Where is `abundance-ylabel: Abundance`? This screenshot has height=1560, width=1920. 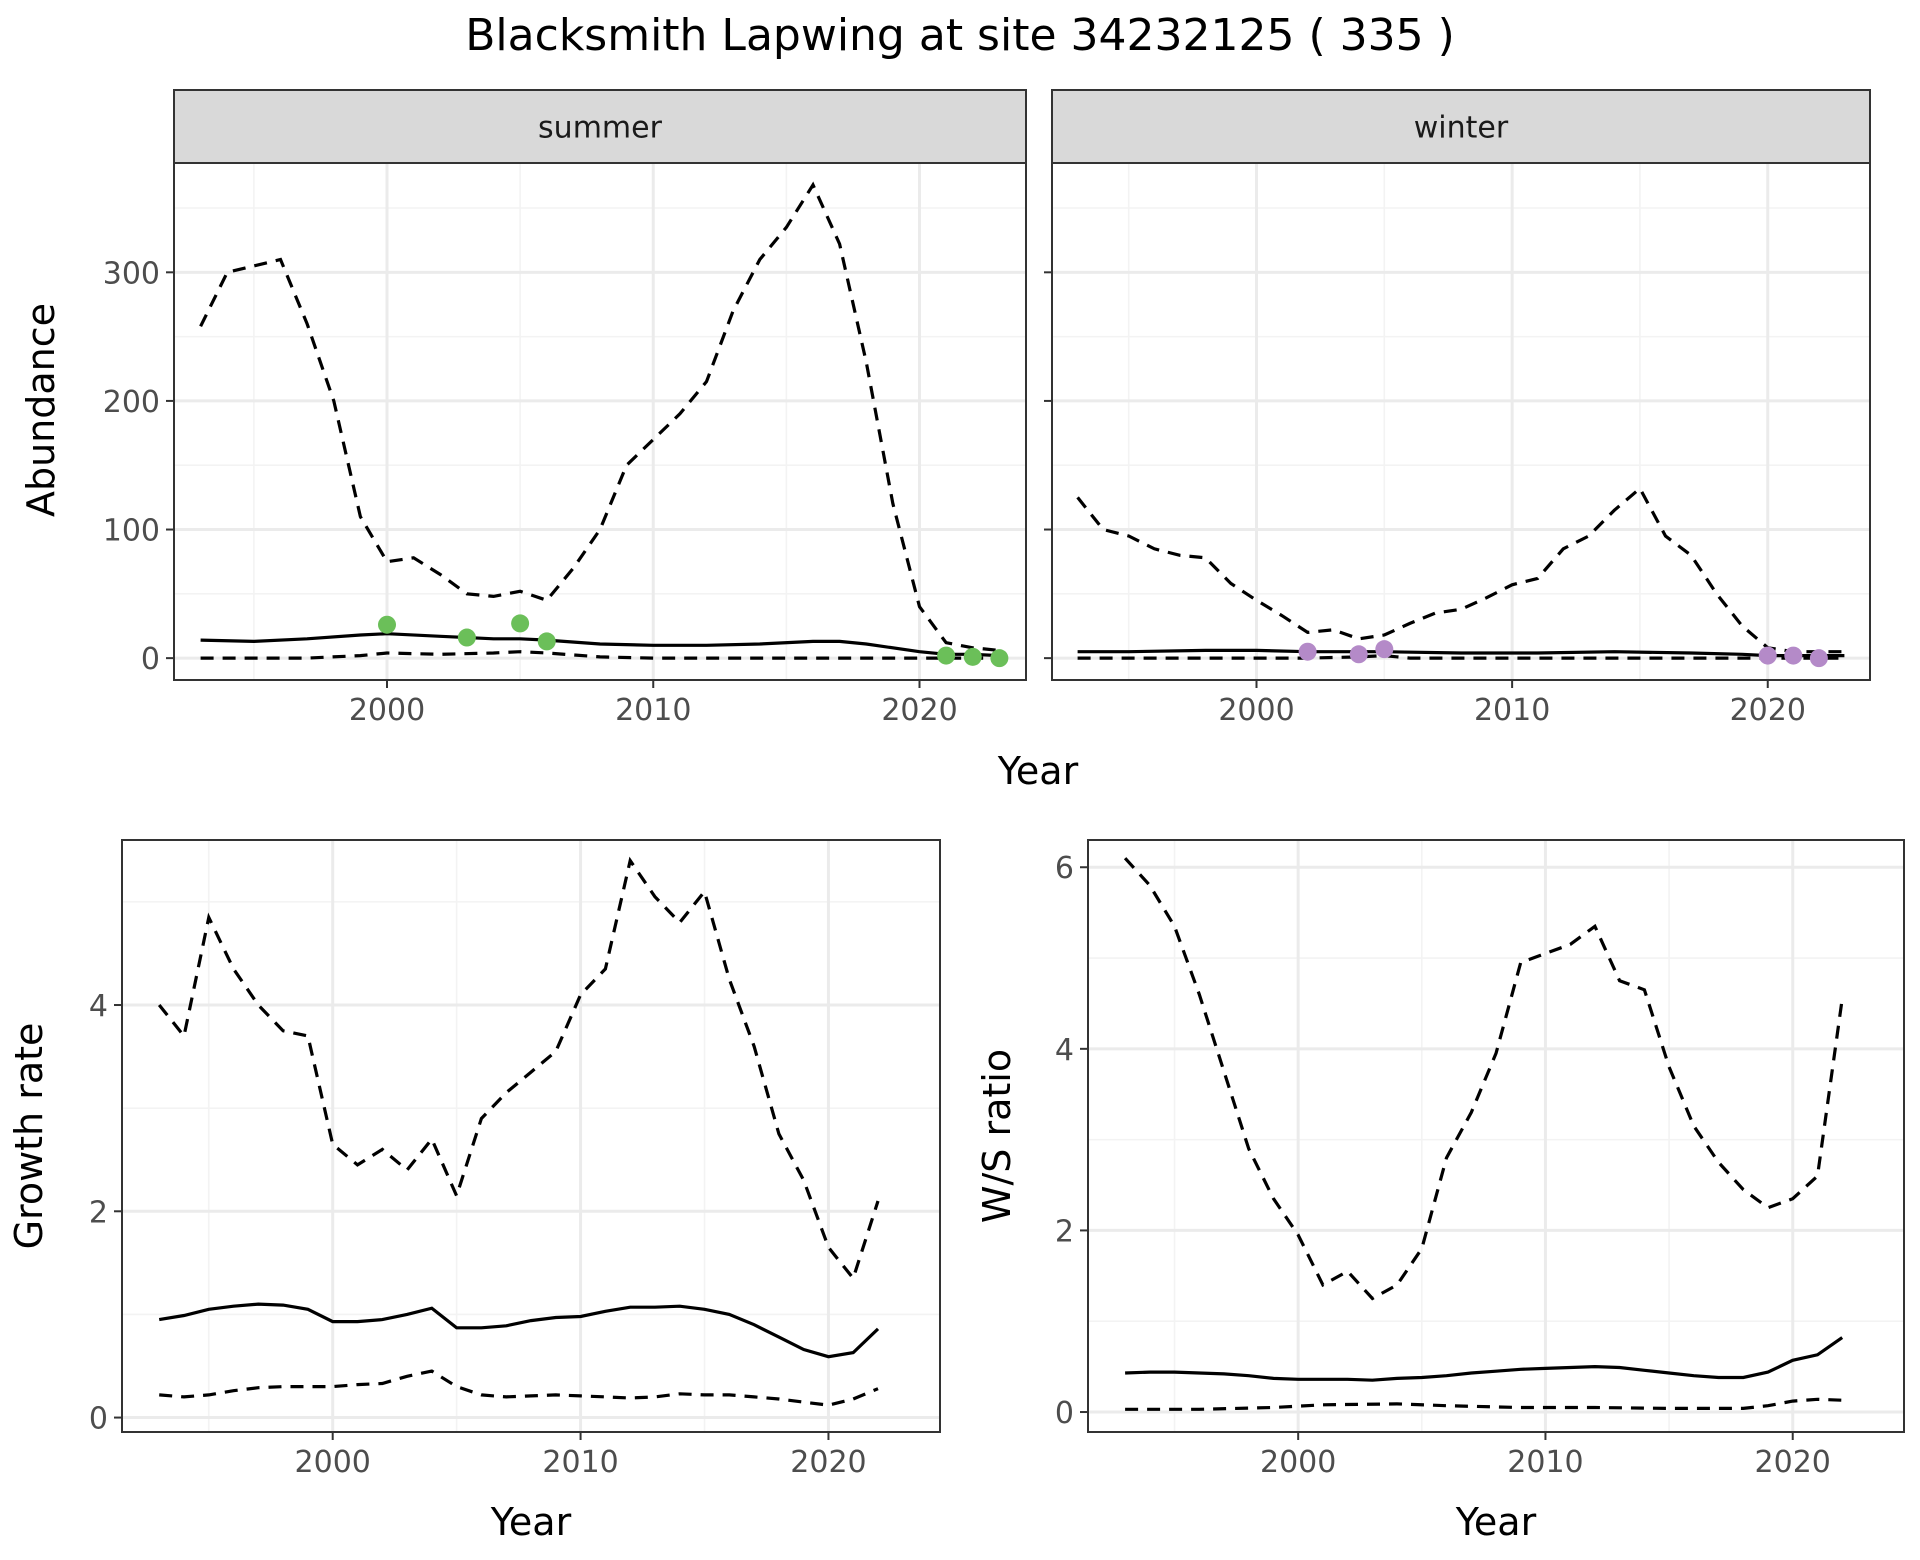 abundance-ylabel: Abundance is located at coordinates (41, 410).